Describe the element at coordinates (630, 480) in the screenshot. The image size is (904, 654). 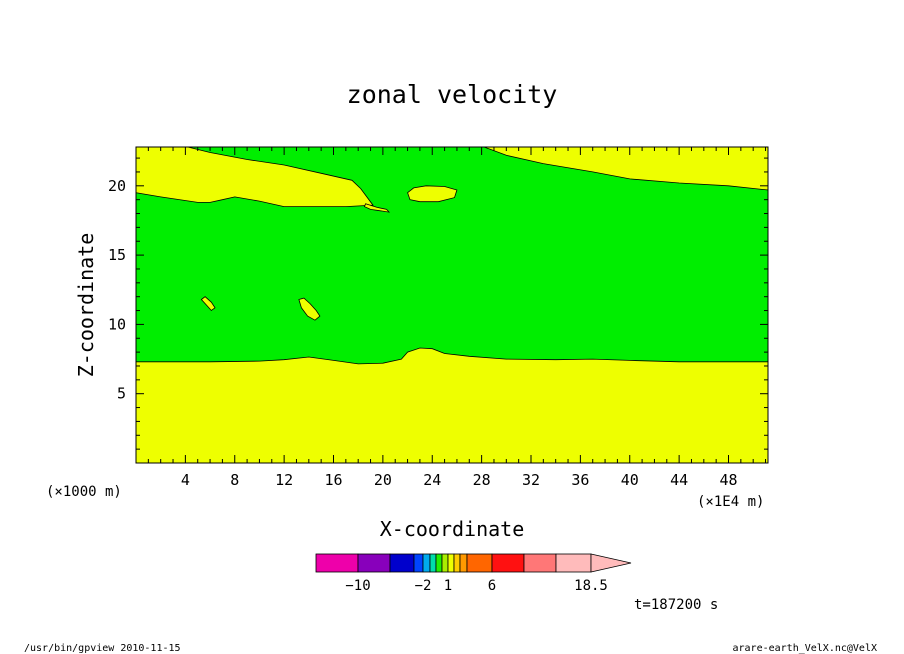
I see `x-tick-label: 40` at that location.